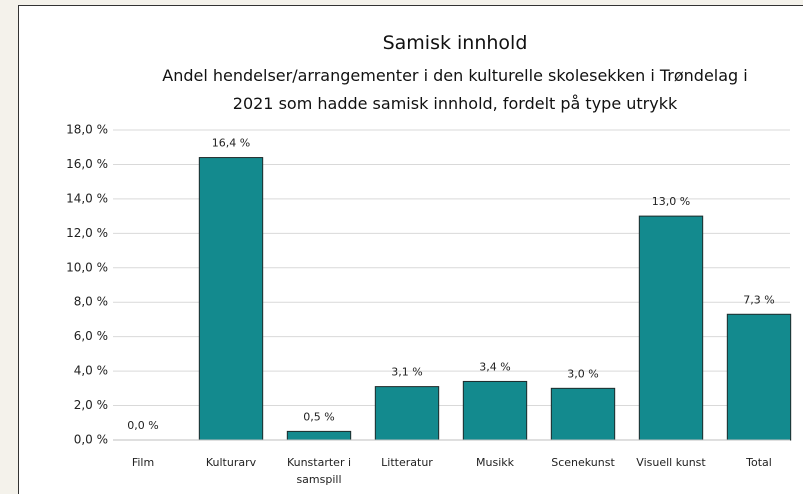 The image size is (803, 494). Describe the element at coordinates (87, 130) in the screenshot. I see `y-tick-label: 18,0 %` at that location.